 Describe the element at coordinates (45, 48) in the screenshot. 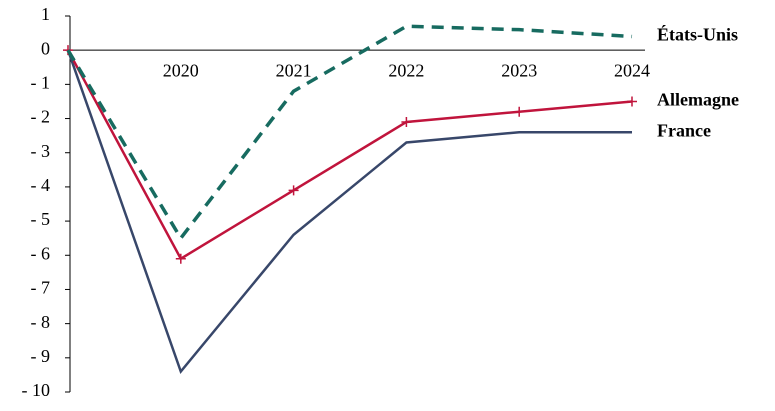

I see `y-tick-label: 0` at that location.